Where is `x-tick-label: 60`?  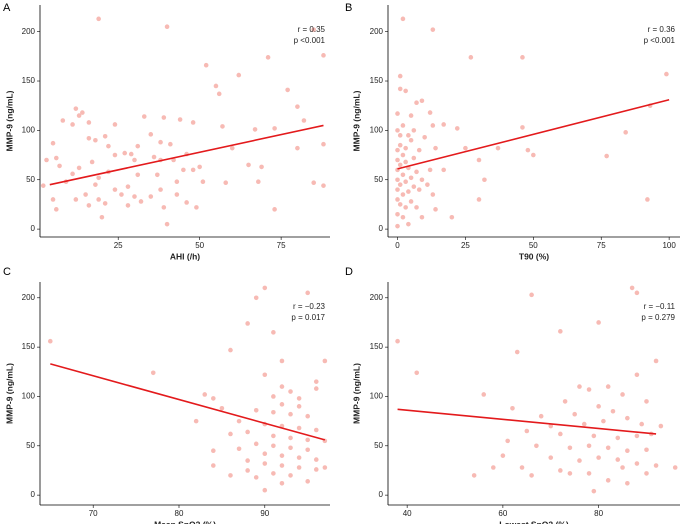
x-tick-label: 60 is located at coordinates (502, 513).